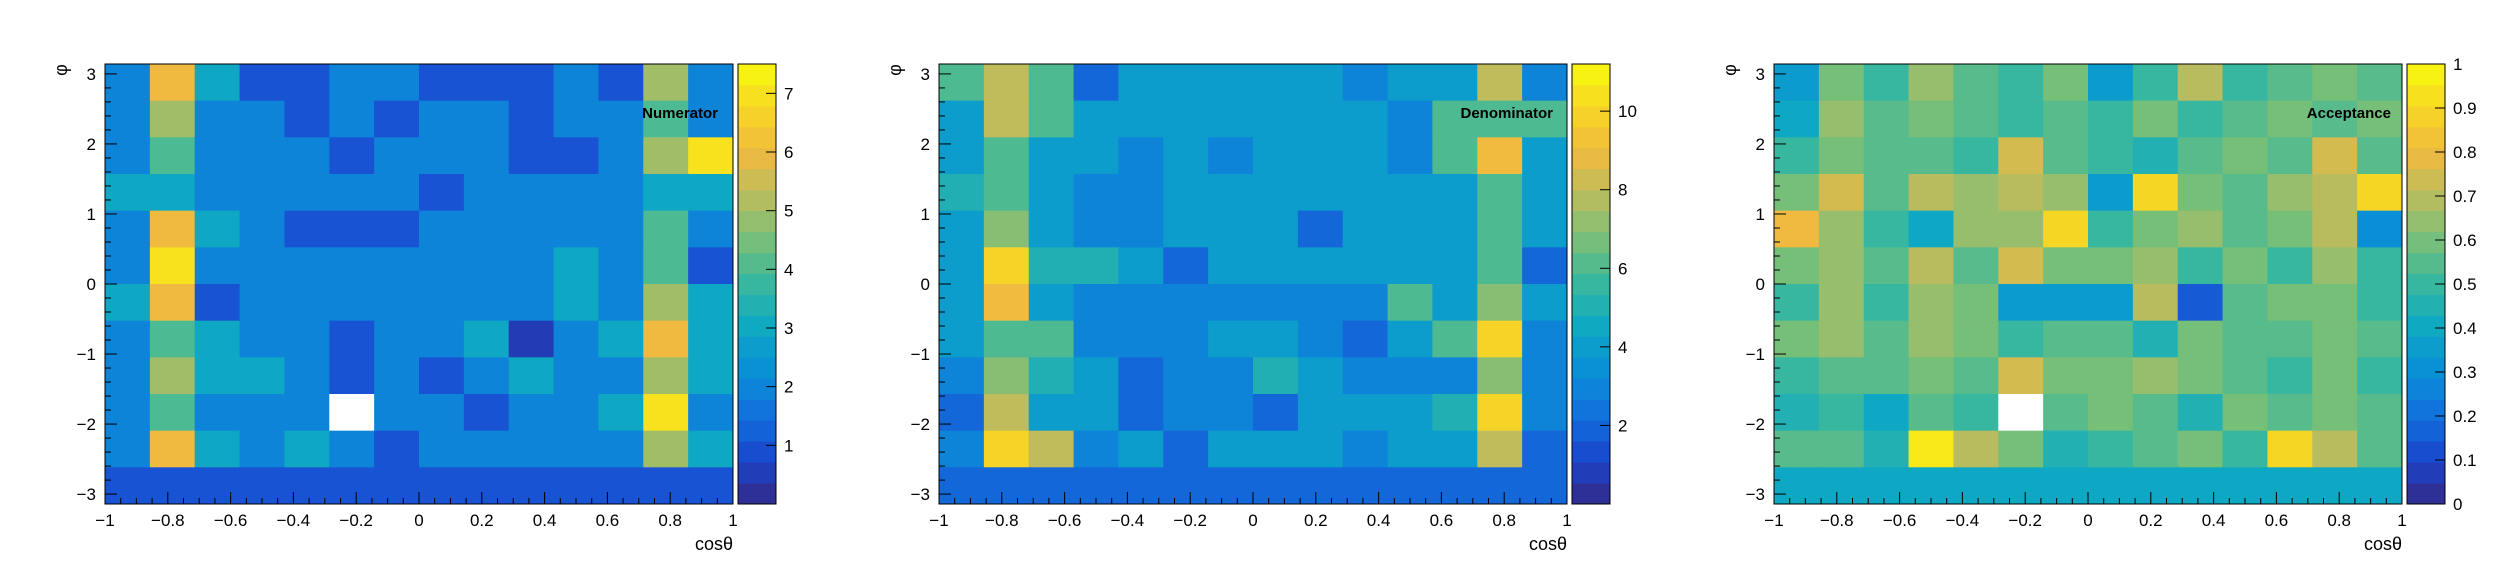  What do you see at coordinates (2339, 520) in the screenshot?
I see `x-tick-label: 0.8` at bounding box center [2339, 520].